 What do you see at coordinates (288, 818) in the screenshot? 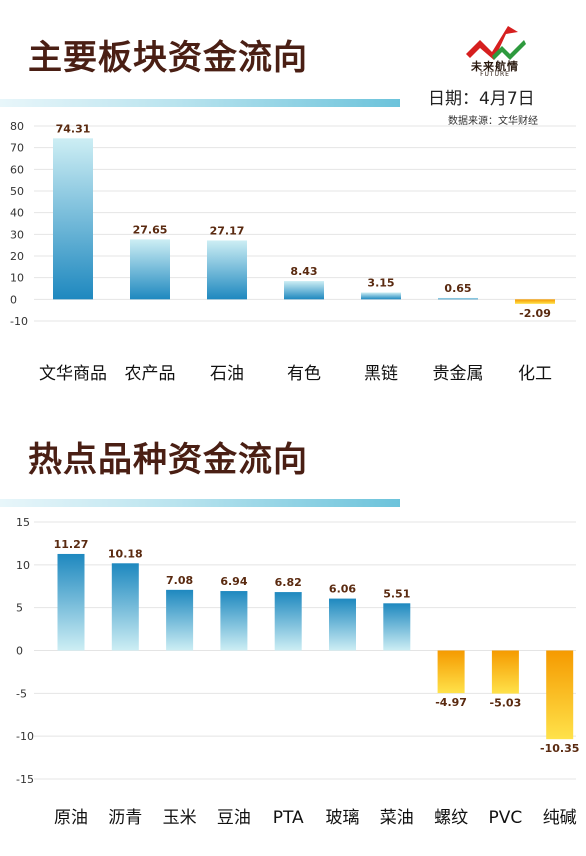
I see `x-tick-label: PTA` at bounding box center [288, 818].